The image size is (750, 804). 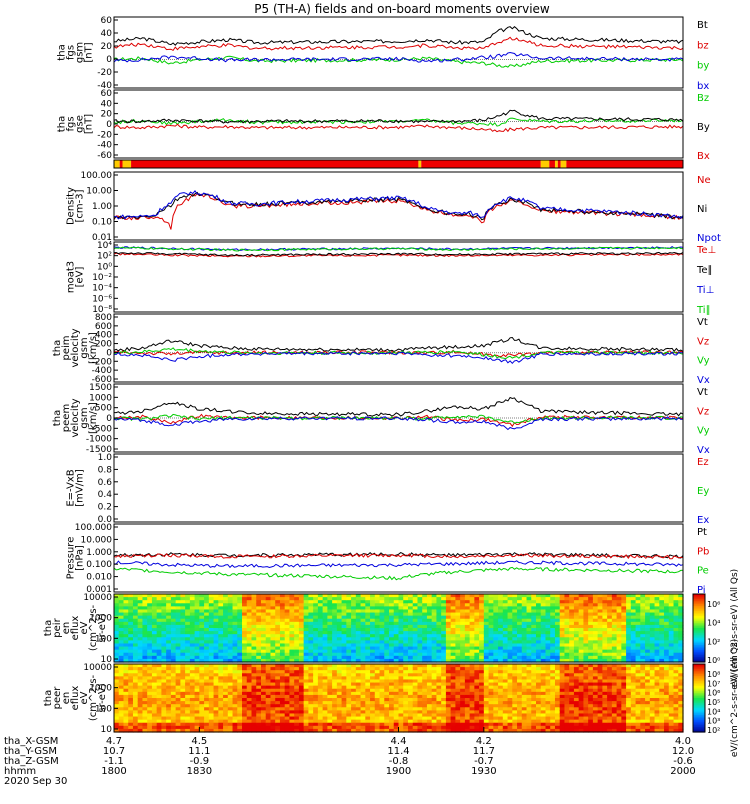 What do you see at coordinates (398, 61) in the screenshot?
I see `series-line-by` at bounding box center [398, 61].